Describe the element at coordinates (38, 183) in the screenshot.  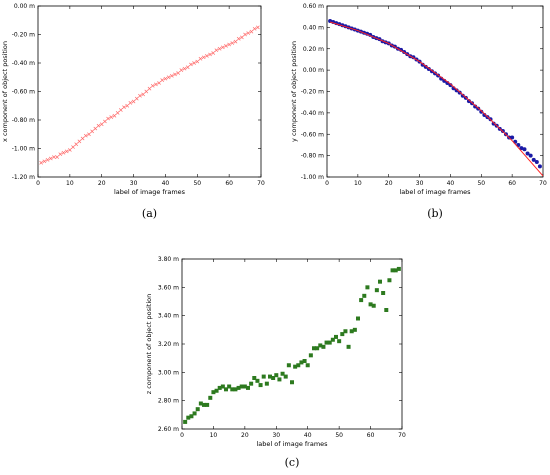
I see `x-tick-label: 0` at that location.